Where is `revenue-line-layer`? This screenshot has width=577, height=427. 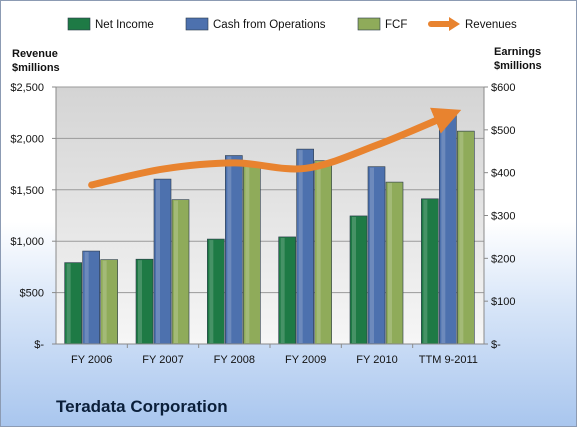 revenue-line-layer is located at coordinates (275, 148).